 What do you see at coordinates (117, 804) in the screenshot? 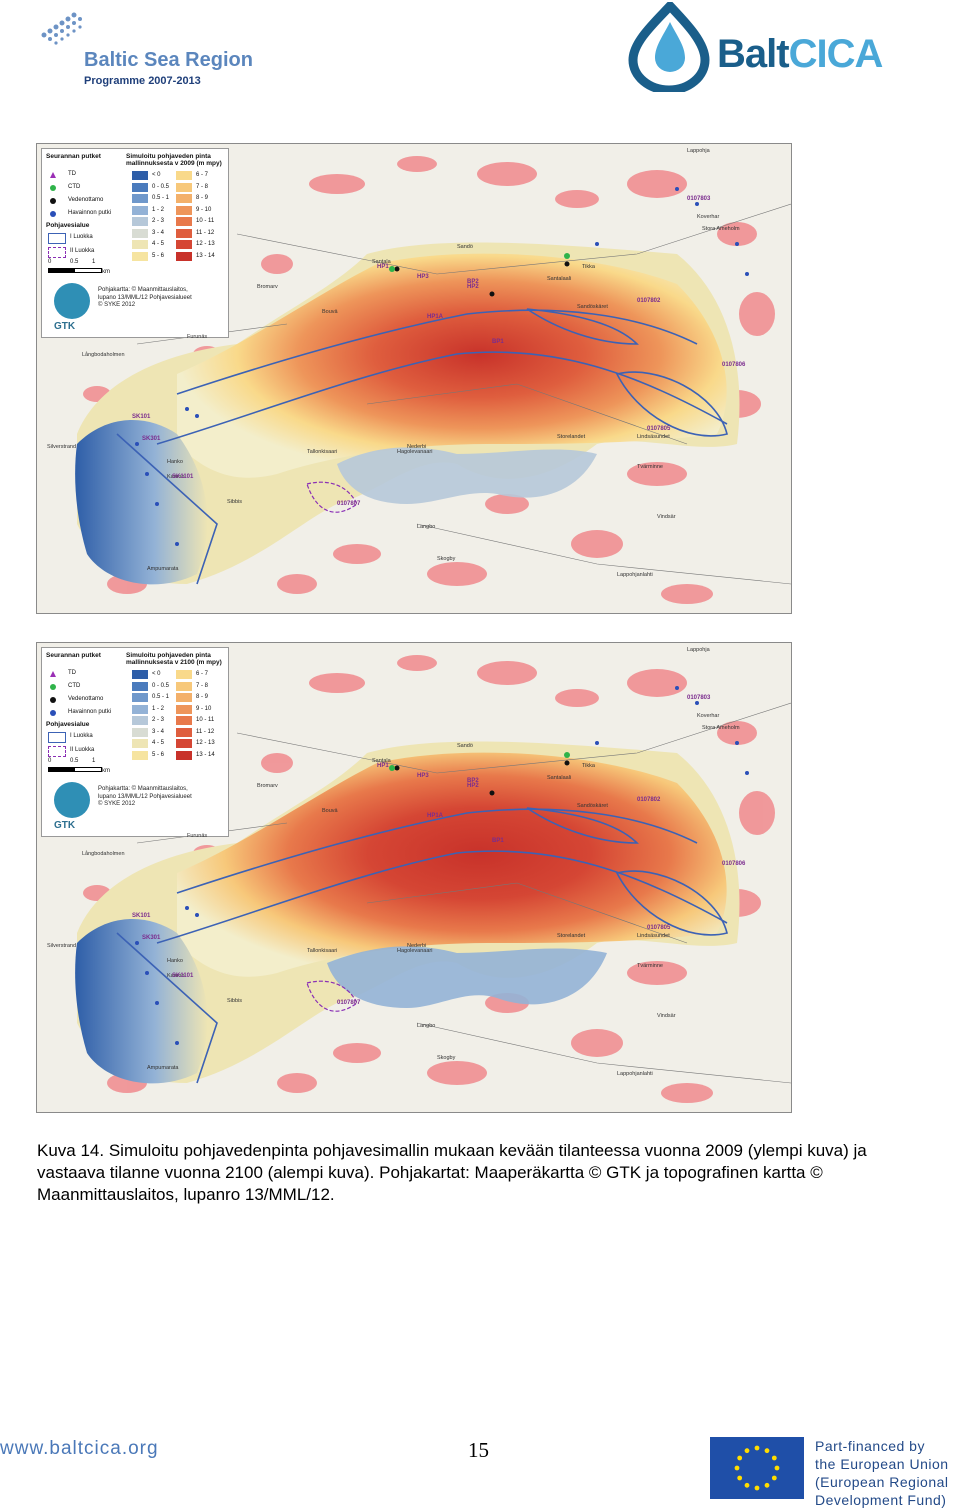
I see `credit-line: © SYKE 2012` at bounding box center [117, 804].